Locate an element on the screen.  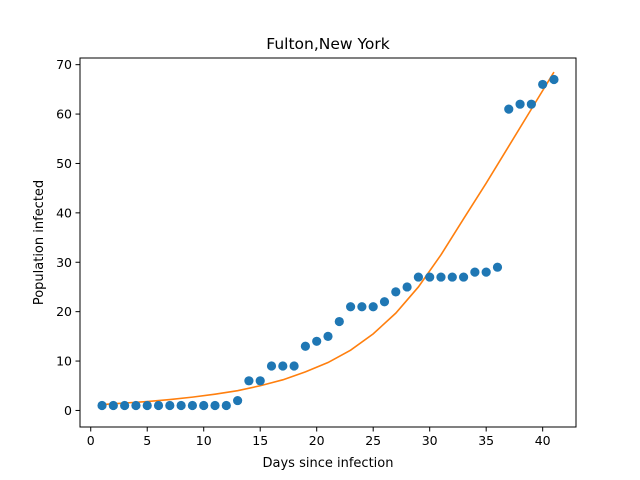
y-tick-label: 0 is located at coordinates (68, 410).